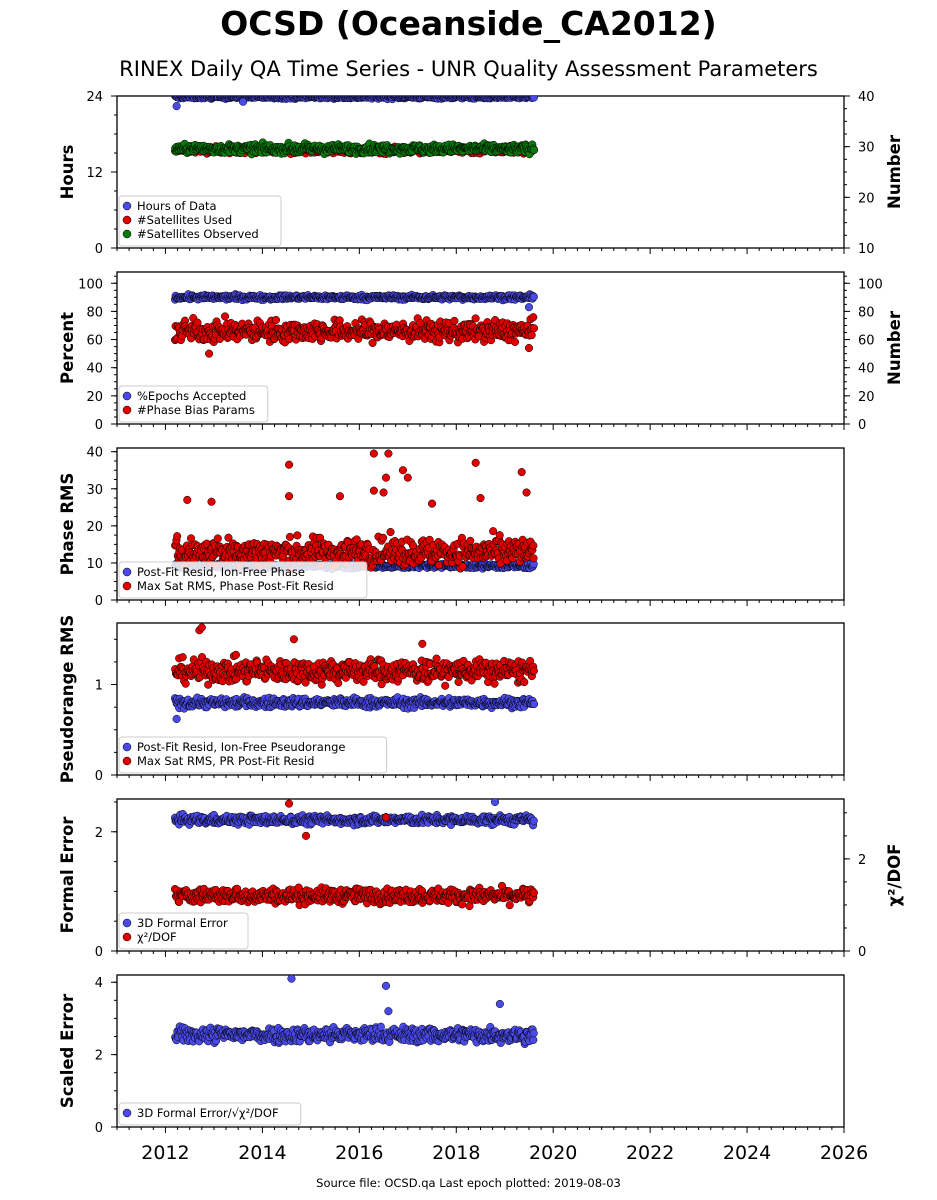 The height and width of the screenshot is (1200, 937). What do you see at coordinates (94, 97) in the screenshot?
I see `y-tick-label: 24` at bounding box center [94, 97].